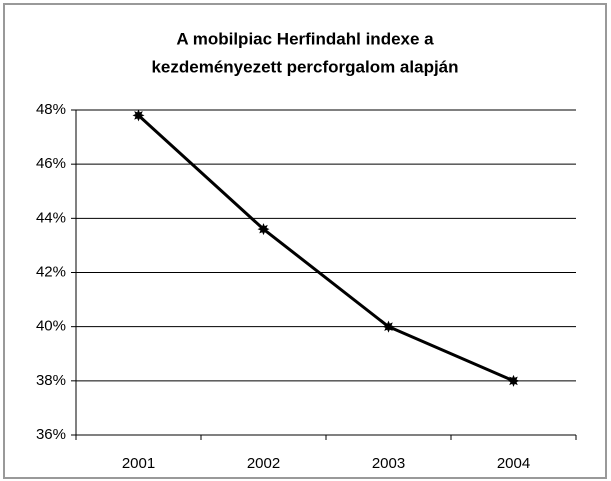 This screenshot has height=481, width=611. What do you see at coordinates (51, 326) in the screenshot?
I see `y-tick-label: 40%` at bounding box center [51, 326].